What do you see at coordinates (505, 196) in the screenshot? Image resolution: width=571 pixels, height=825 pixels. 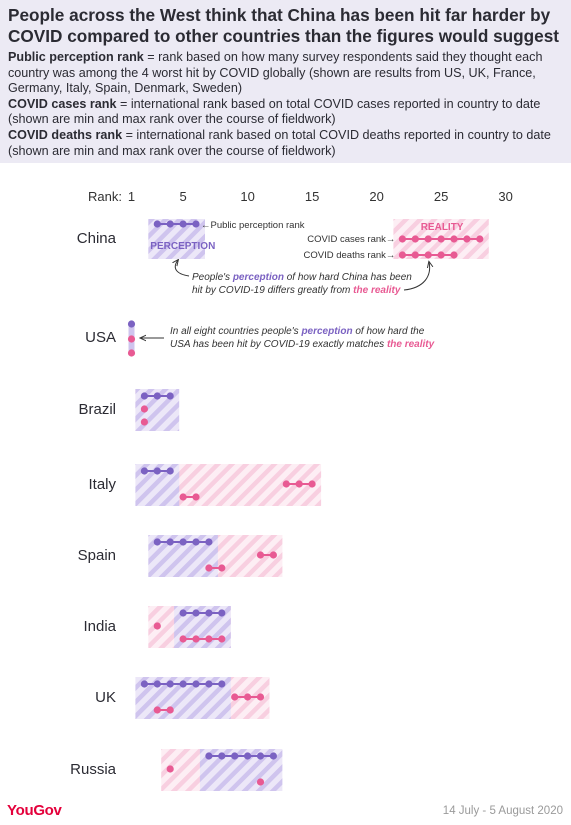 I see `tick-label: 30` at bounding box center [505, 196].